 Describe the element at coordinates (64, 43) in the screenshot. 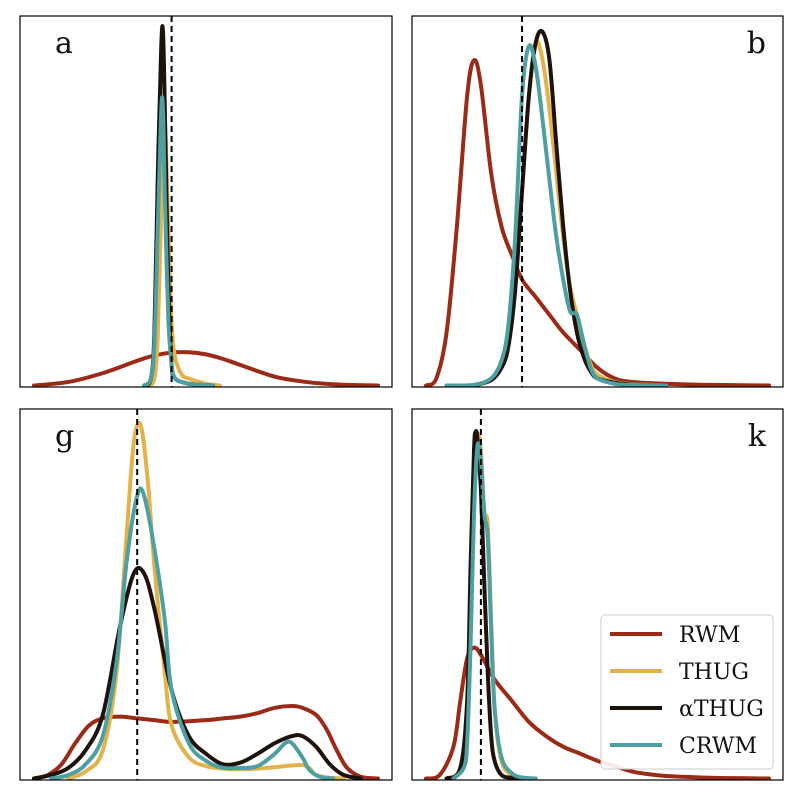

I see `panel-label-a: a` at that location.